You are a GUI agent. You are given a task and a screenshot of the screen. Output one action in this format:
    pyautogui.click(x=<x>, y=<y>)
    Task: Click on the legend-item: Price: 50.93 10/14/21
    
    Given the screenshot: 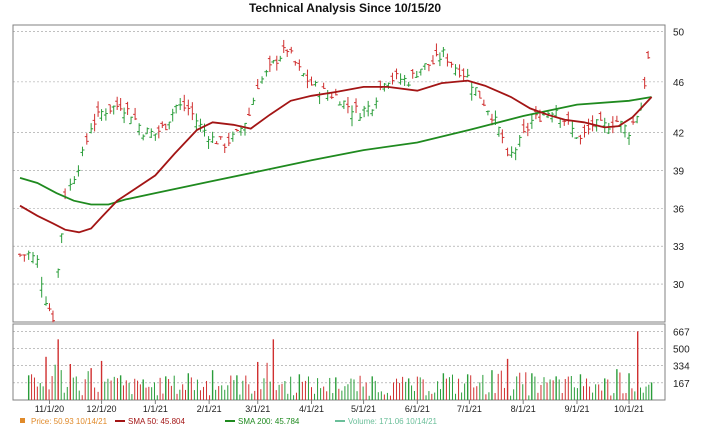 What is the action you would take?
    pyautogui.click(x=64, y=421)
    